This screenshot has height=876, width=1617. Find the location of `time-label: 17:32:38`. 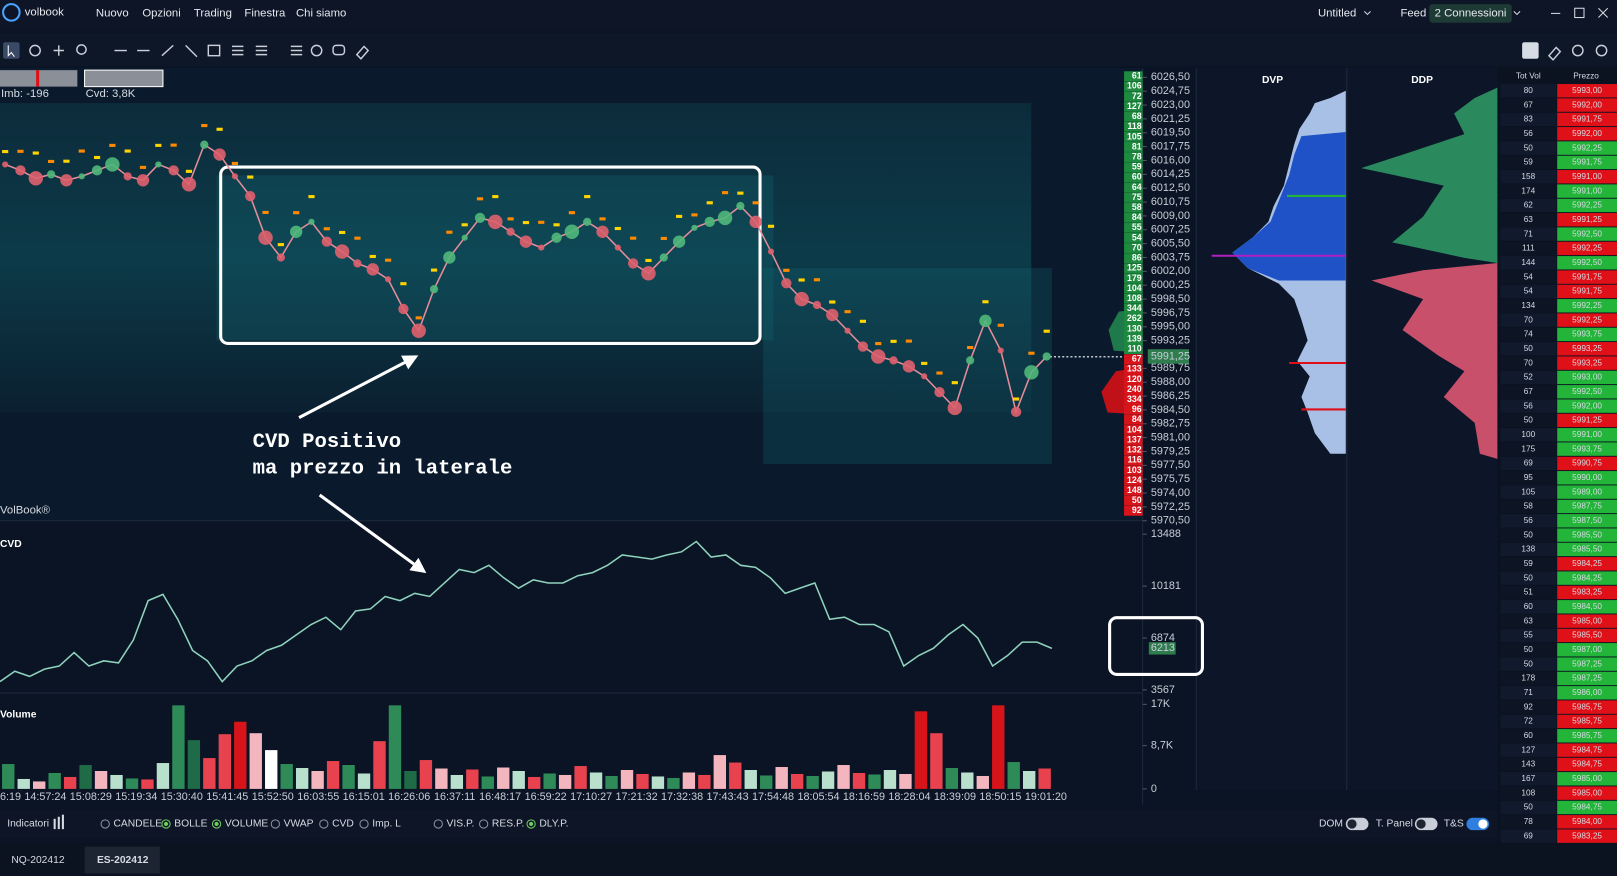

time-label: 17:32:38 is located at coordinates (682, 797).